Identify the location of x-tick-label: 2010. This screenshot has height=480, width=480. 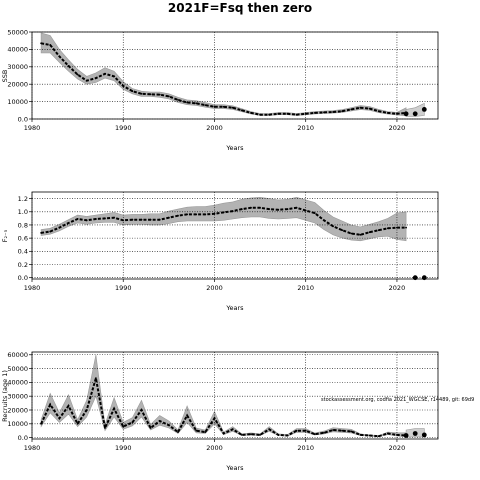
(305, 448).